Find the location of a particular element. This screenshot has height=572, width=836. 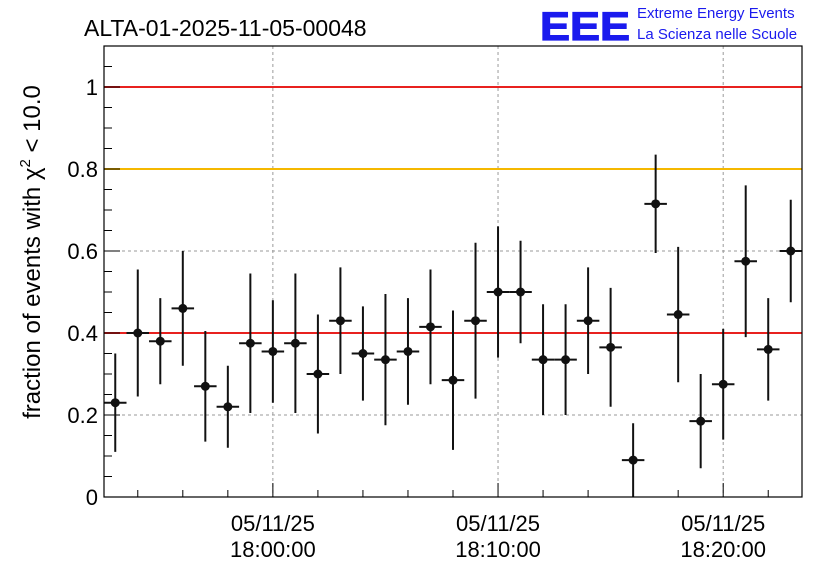

y-axis-label: fraction of events with χ2 < 10.0 is located at coordinates (31, 252).